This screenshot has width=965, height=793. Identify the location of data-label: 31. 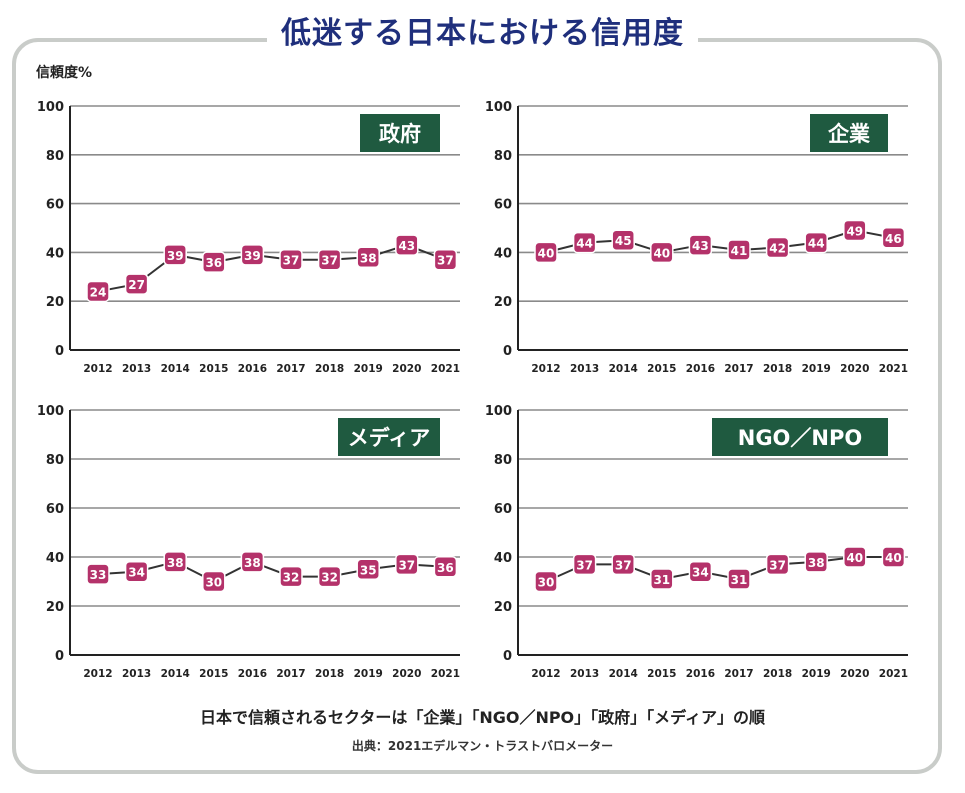
(661, 580).